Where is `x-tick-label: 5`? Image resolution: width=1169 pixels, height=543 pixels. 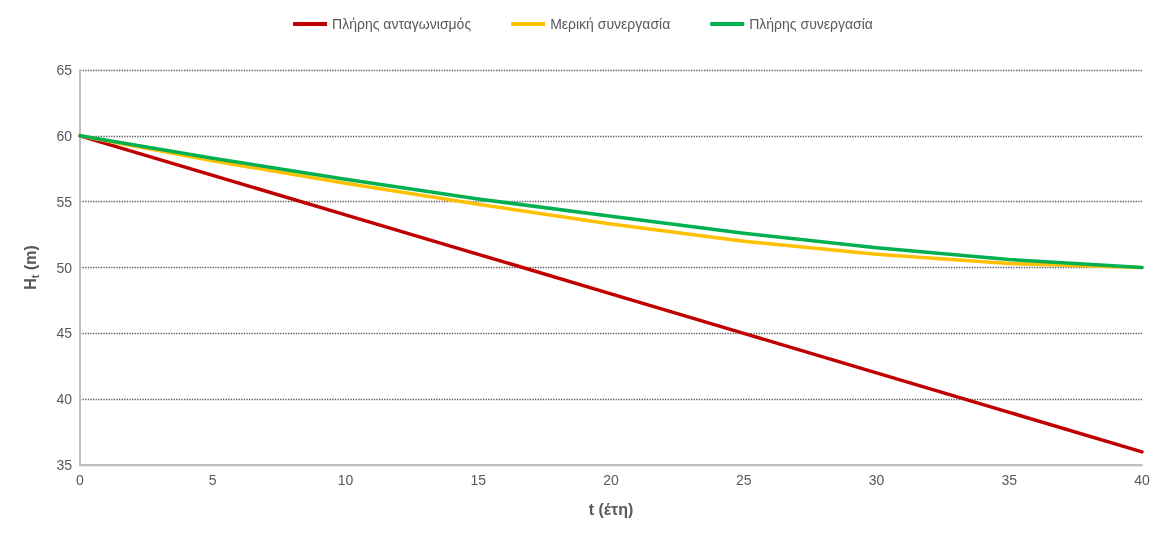 x-tick-label: 5 is located at coordinates (212, 480).